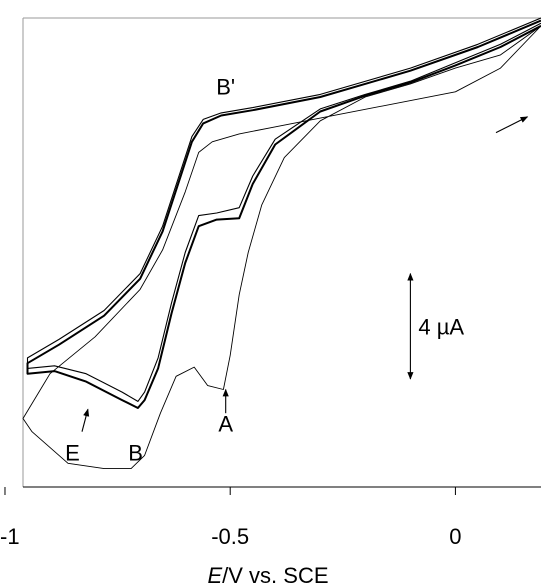 This screenshot has height=588, width=541. Describe the element at coordinates (267, 575) in the screenshot. I see `x-axis-title: E/V vs. SCE` at that location.